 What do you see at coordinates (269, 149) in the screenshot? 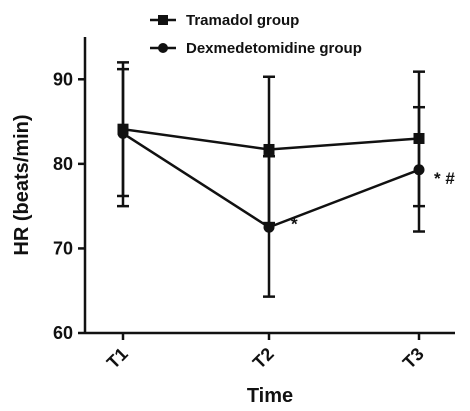
I see `data-point-square` at bounding box center [269, 149].